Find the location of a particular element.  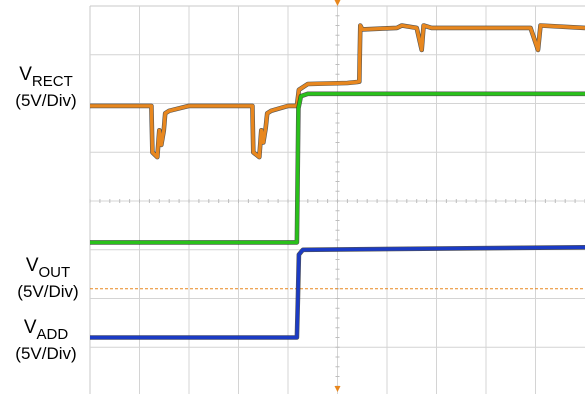

channel-label-out-name: VOUT is located at coordinates (48, 268).